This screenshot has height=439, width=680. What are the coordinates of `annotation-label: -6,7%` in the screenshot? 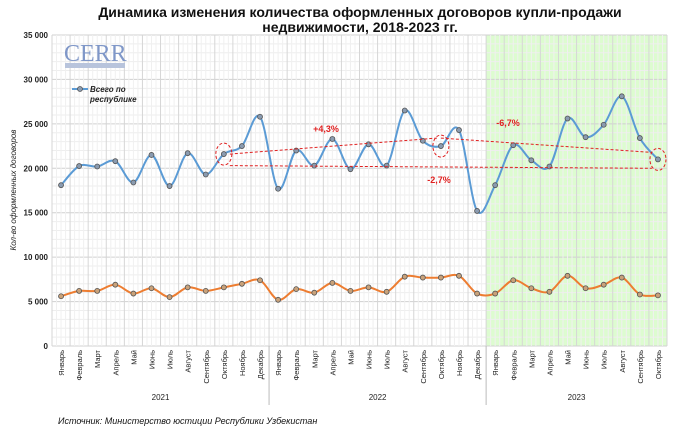 It's located at (508, 123).